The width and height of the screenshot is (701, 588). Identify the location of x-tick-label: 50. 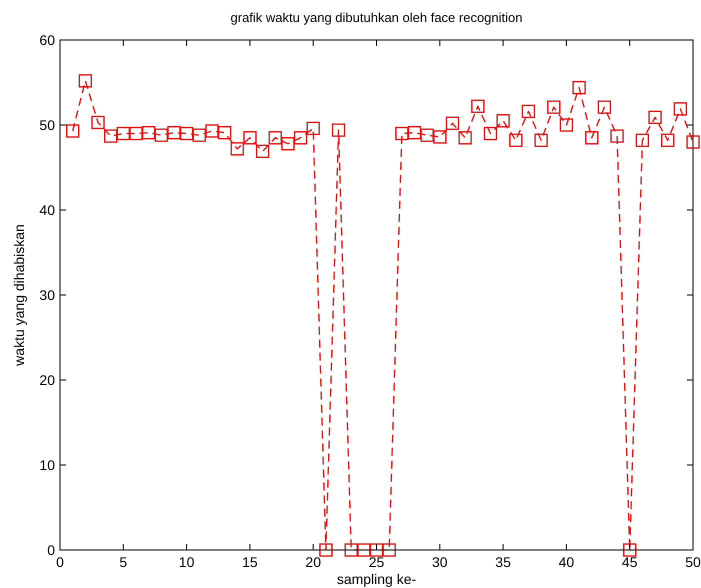
(693, 562).